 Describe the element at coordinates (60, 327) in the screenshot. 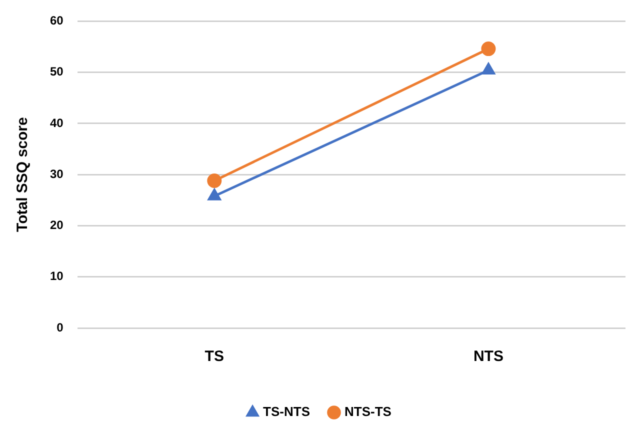

I see `y-tick-label: 0` at that location.